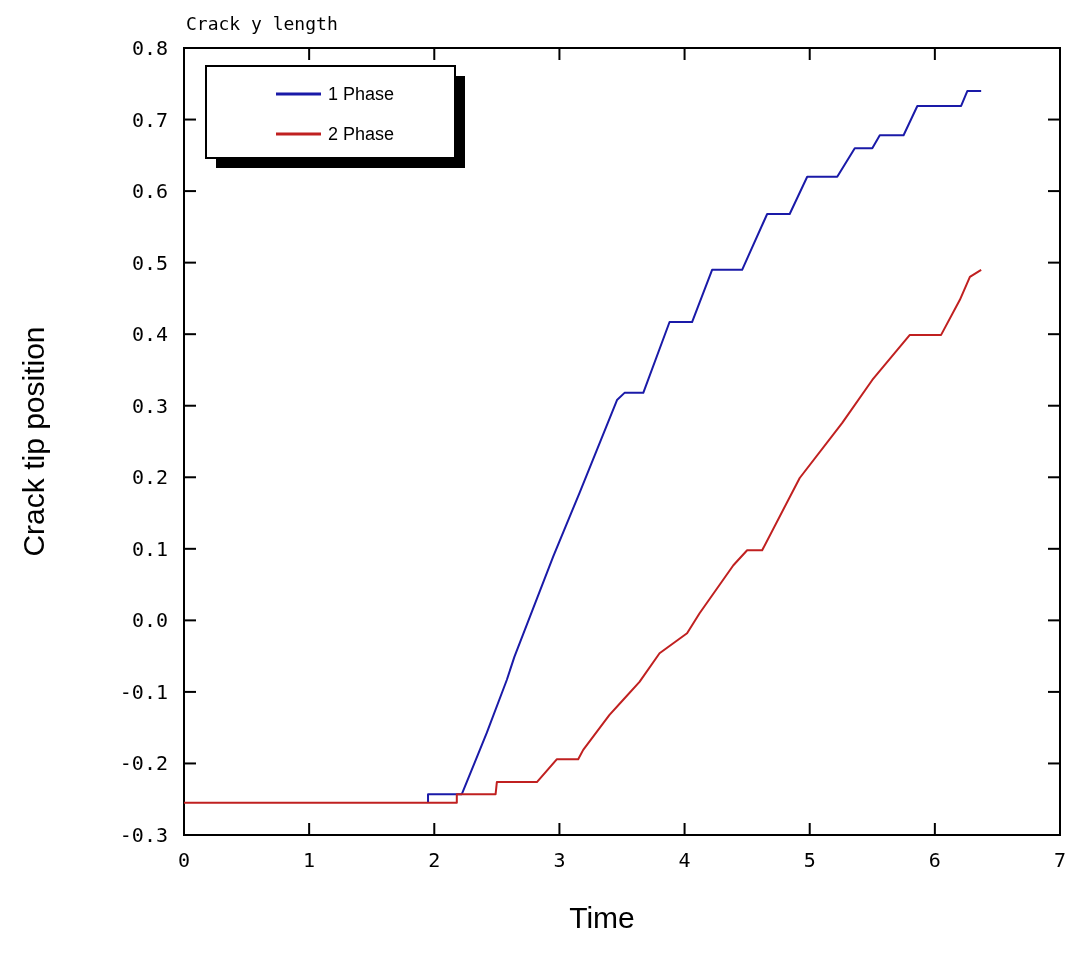 The image size is (1065, 961). What do you see at coordinates (143, 763) in the screenshot?
I see `y-tick-label: -0.2` at bounding box center [143, 763].